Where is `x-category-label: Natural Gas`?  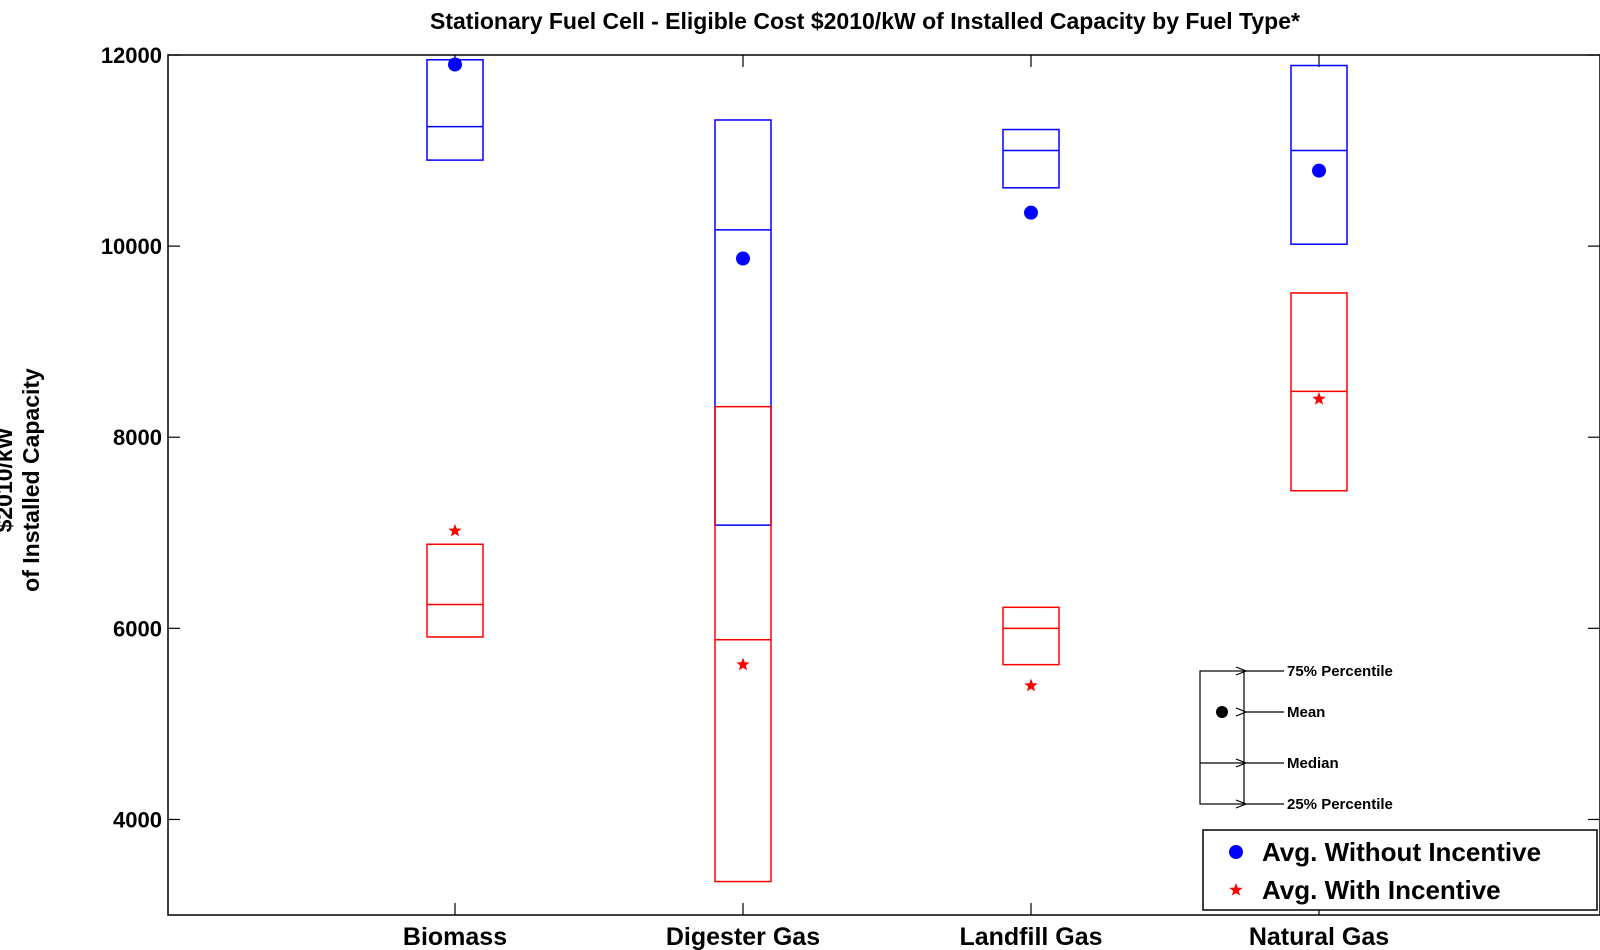
x-category-label: Natural Gas is located at coordinates (1319, 936).